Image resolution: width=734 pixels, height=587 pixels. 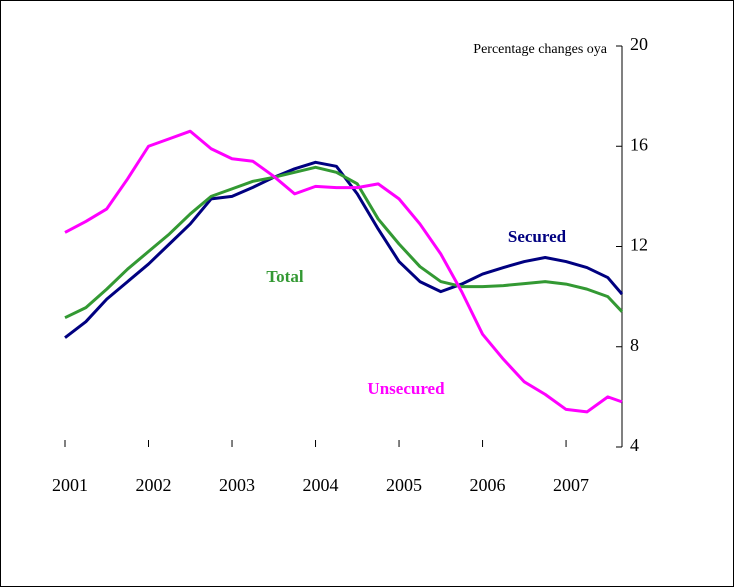 What do you see at coordinates (488, 485) in the screenshot?
I see `x-tick-label: 2006` at bounding box center [488, 485].